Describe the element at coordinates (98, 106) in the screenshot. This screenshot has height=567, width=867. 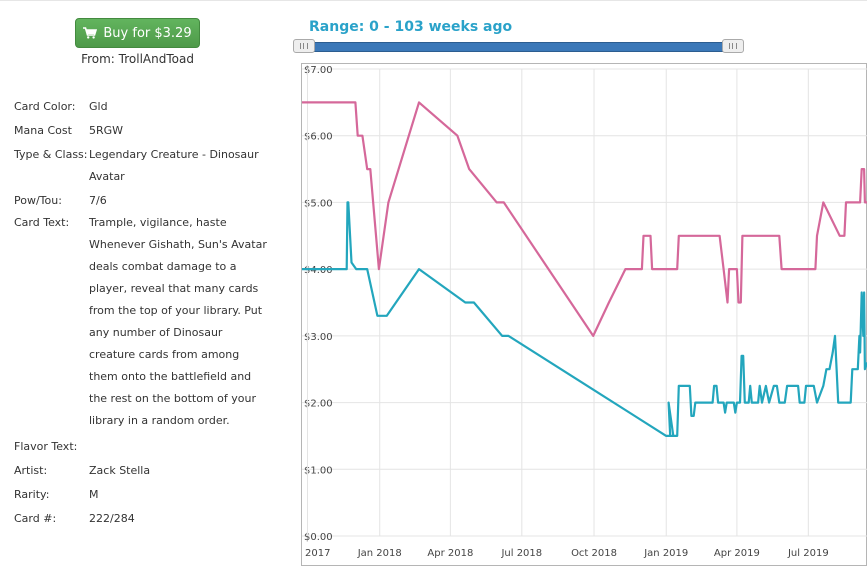
I see `detail-value-line: Gld` at that location.